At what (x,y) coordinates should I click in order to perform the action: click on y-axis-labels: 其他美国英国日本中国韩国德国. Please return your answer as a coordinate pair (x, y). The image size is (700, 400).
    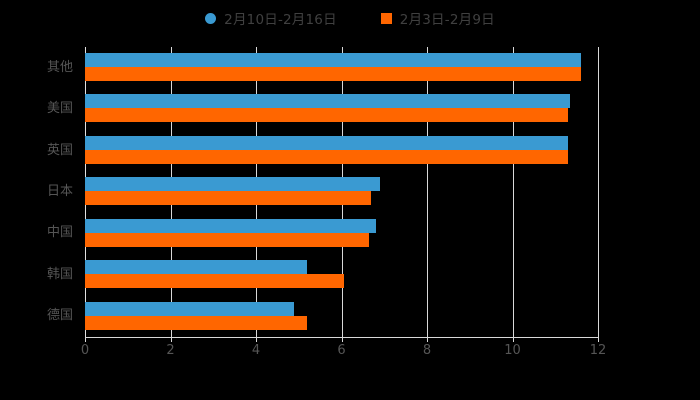
    Looking at the image, I should click on (36, 192).